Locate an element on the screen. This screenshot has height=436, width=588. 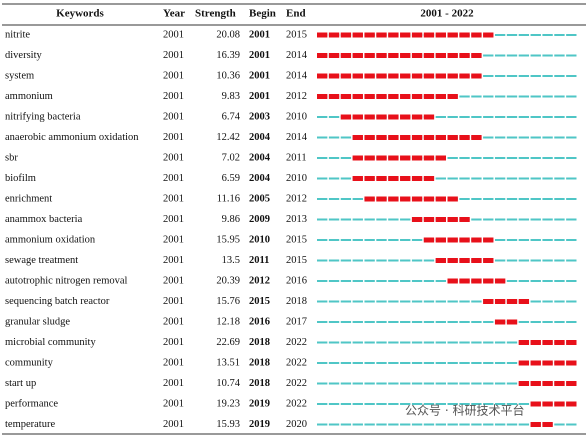
keyword: temperature is located at coordinates (30, 424).